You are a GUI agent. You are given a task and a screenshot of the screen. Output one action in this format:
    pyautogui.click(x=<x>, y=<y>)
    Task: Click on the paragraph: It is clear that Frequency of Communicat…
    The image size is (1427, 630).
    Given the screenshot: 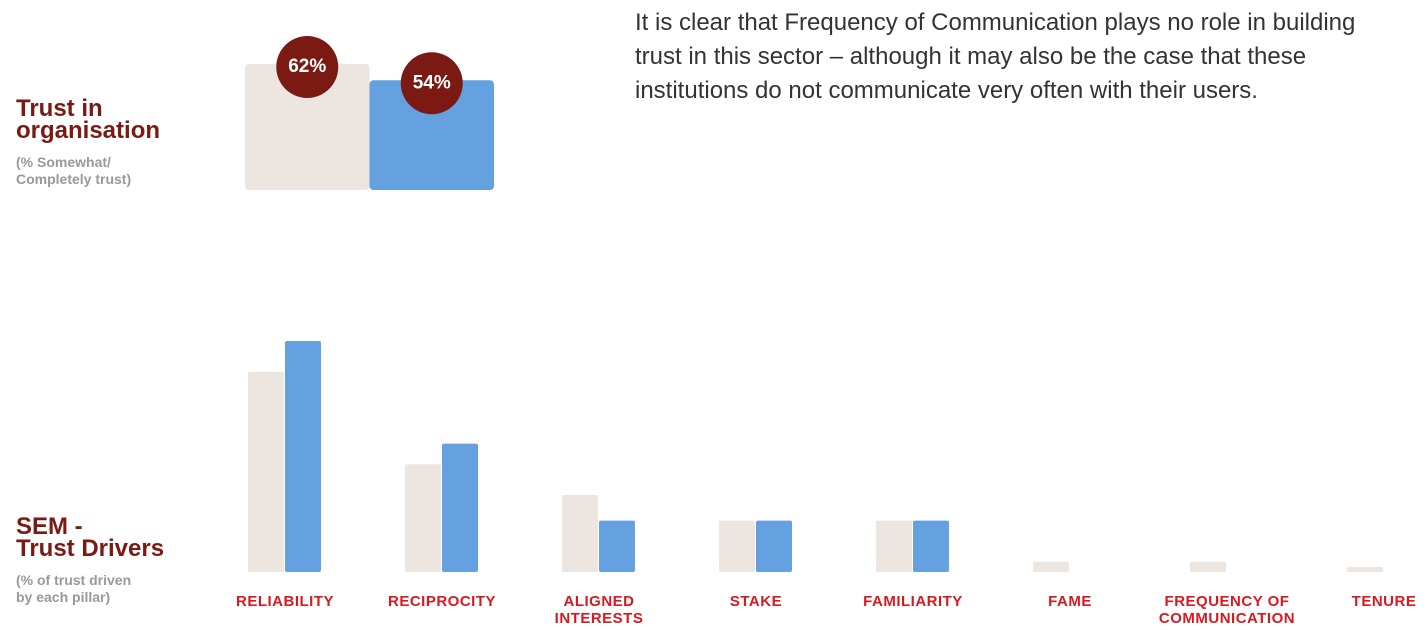 What is the action you would take?
    pyautogui.click(x=995, y=56)
    